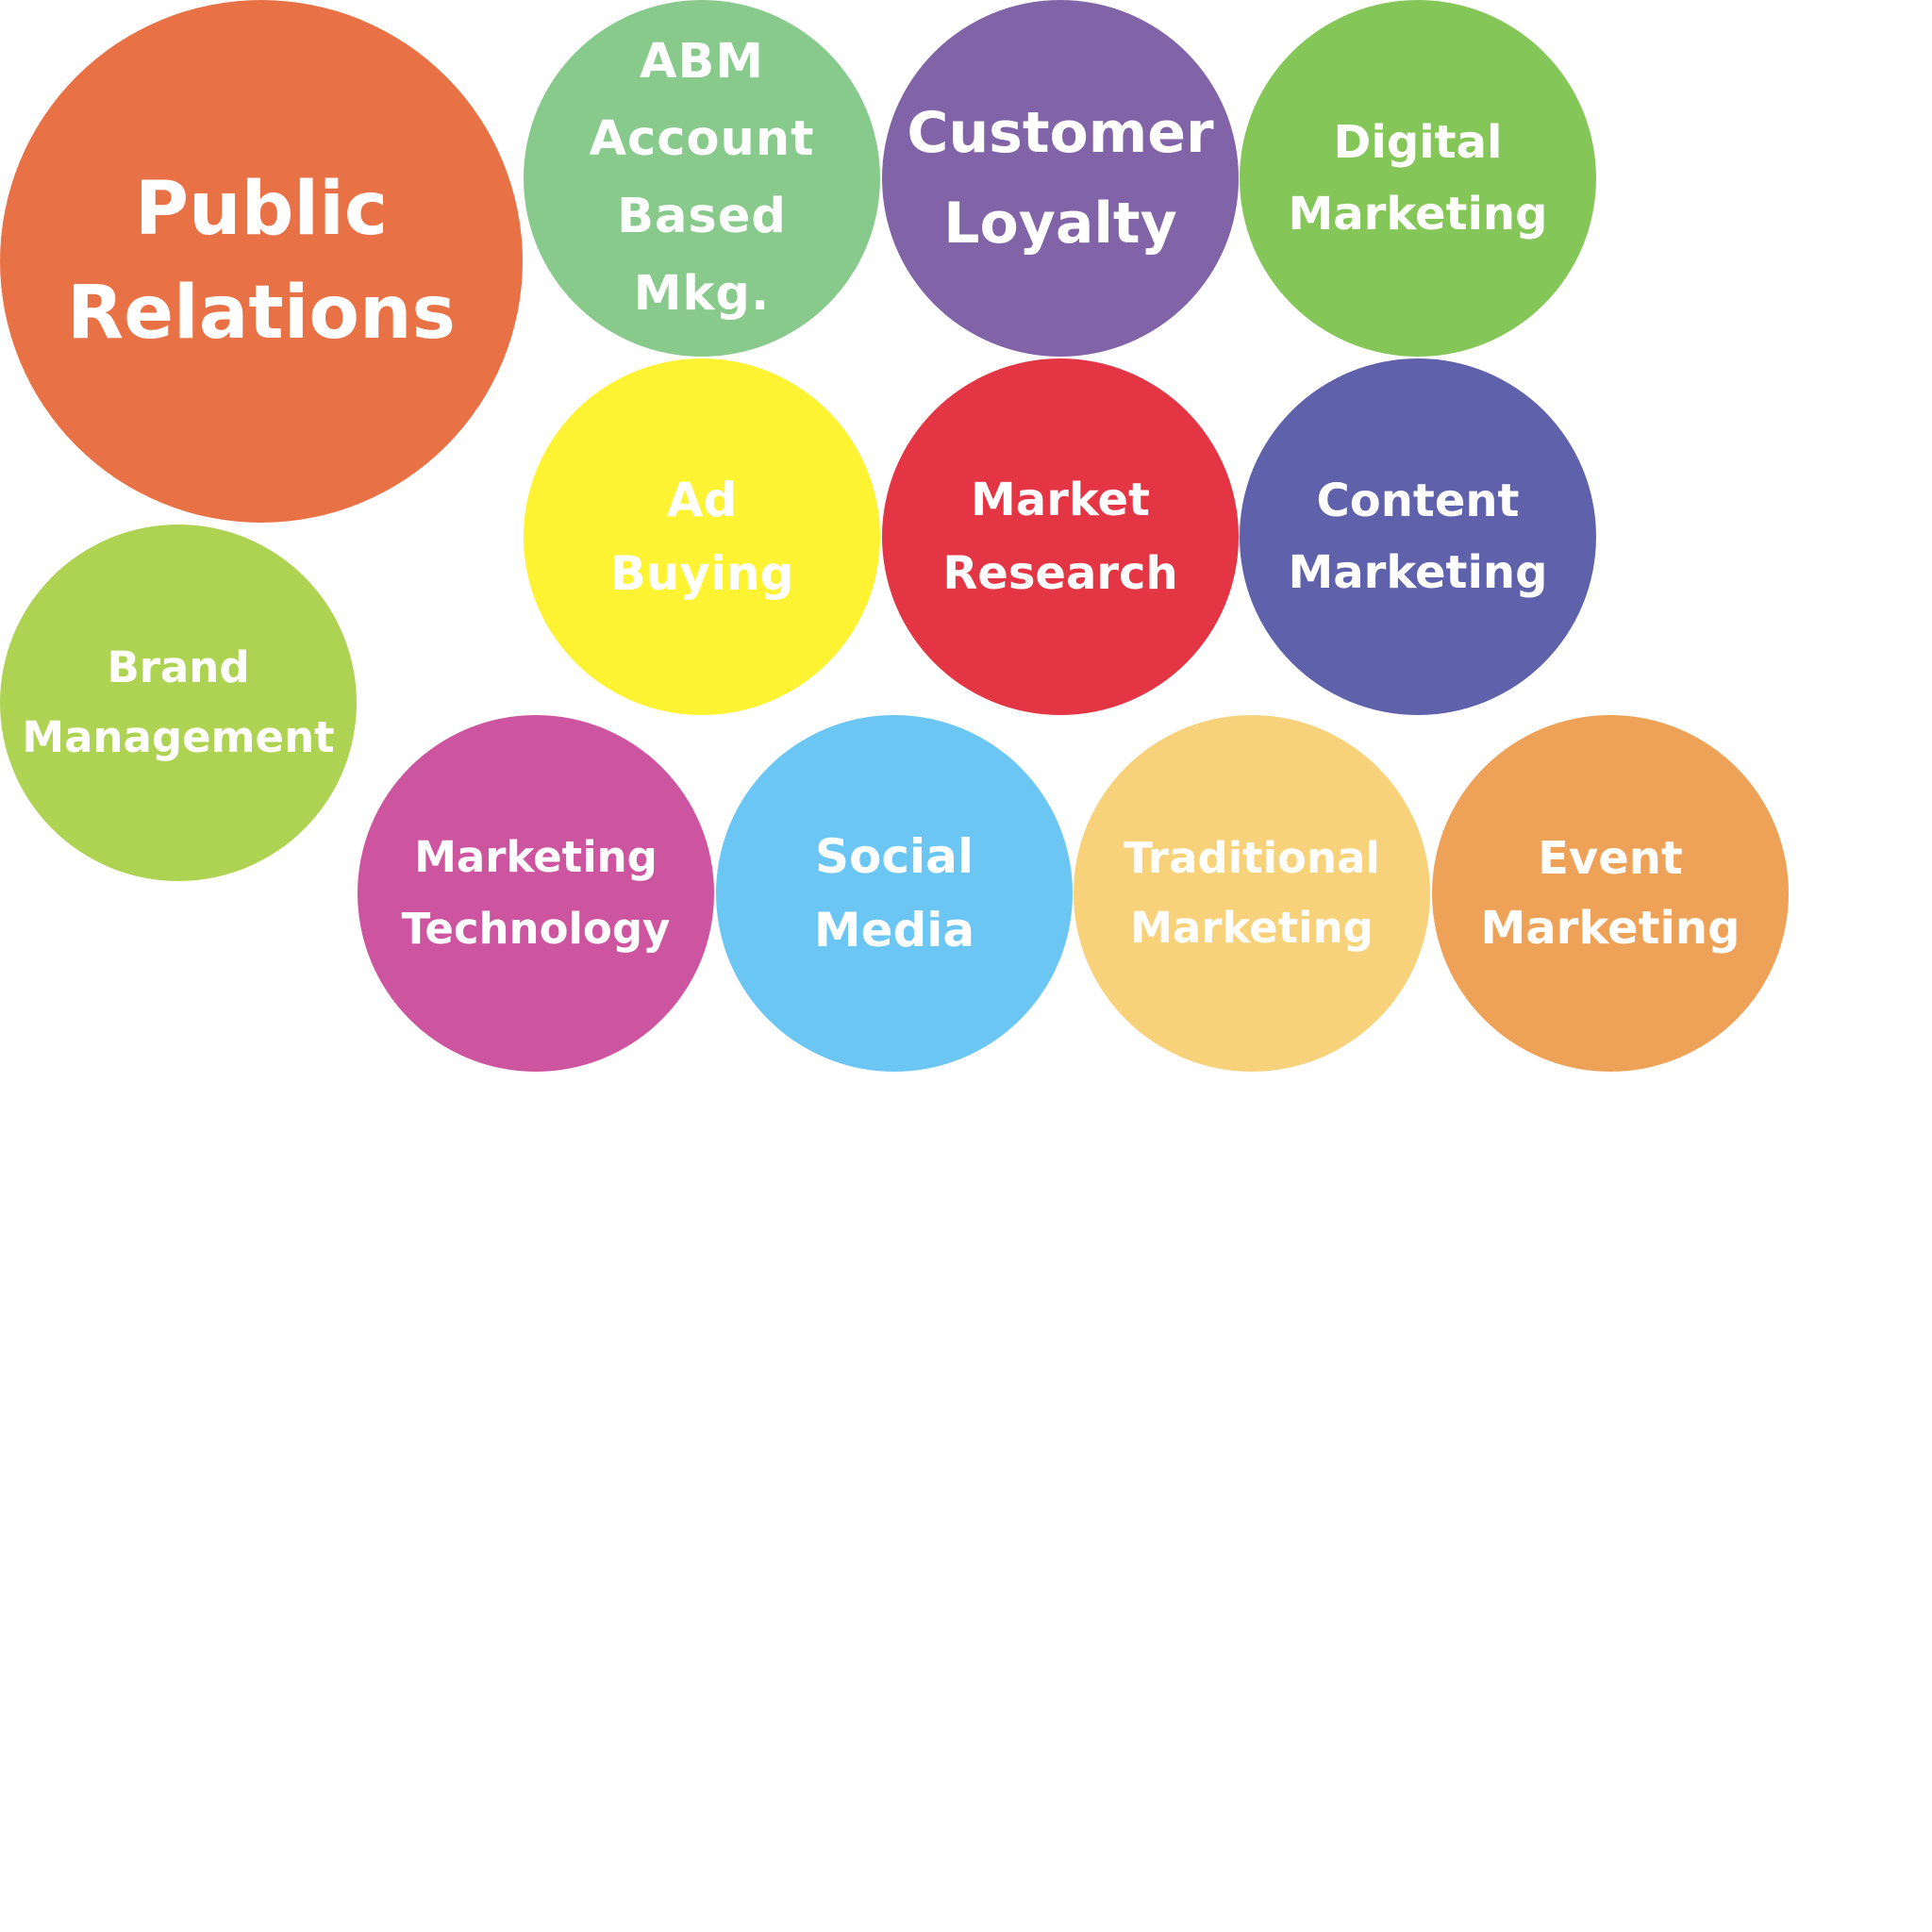 This screenshot has width=1932, height=1932. What do you see at coordinates (702, 62) in the screenshot?
I see `bubble-label-line: ABM` at bounding box center [702, 62].